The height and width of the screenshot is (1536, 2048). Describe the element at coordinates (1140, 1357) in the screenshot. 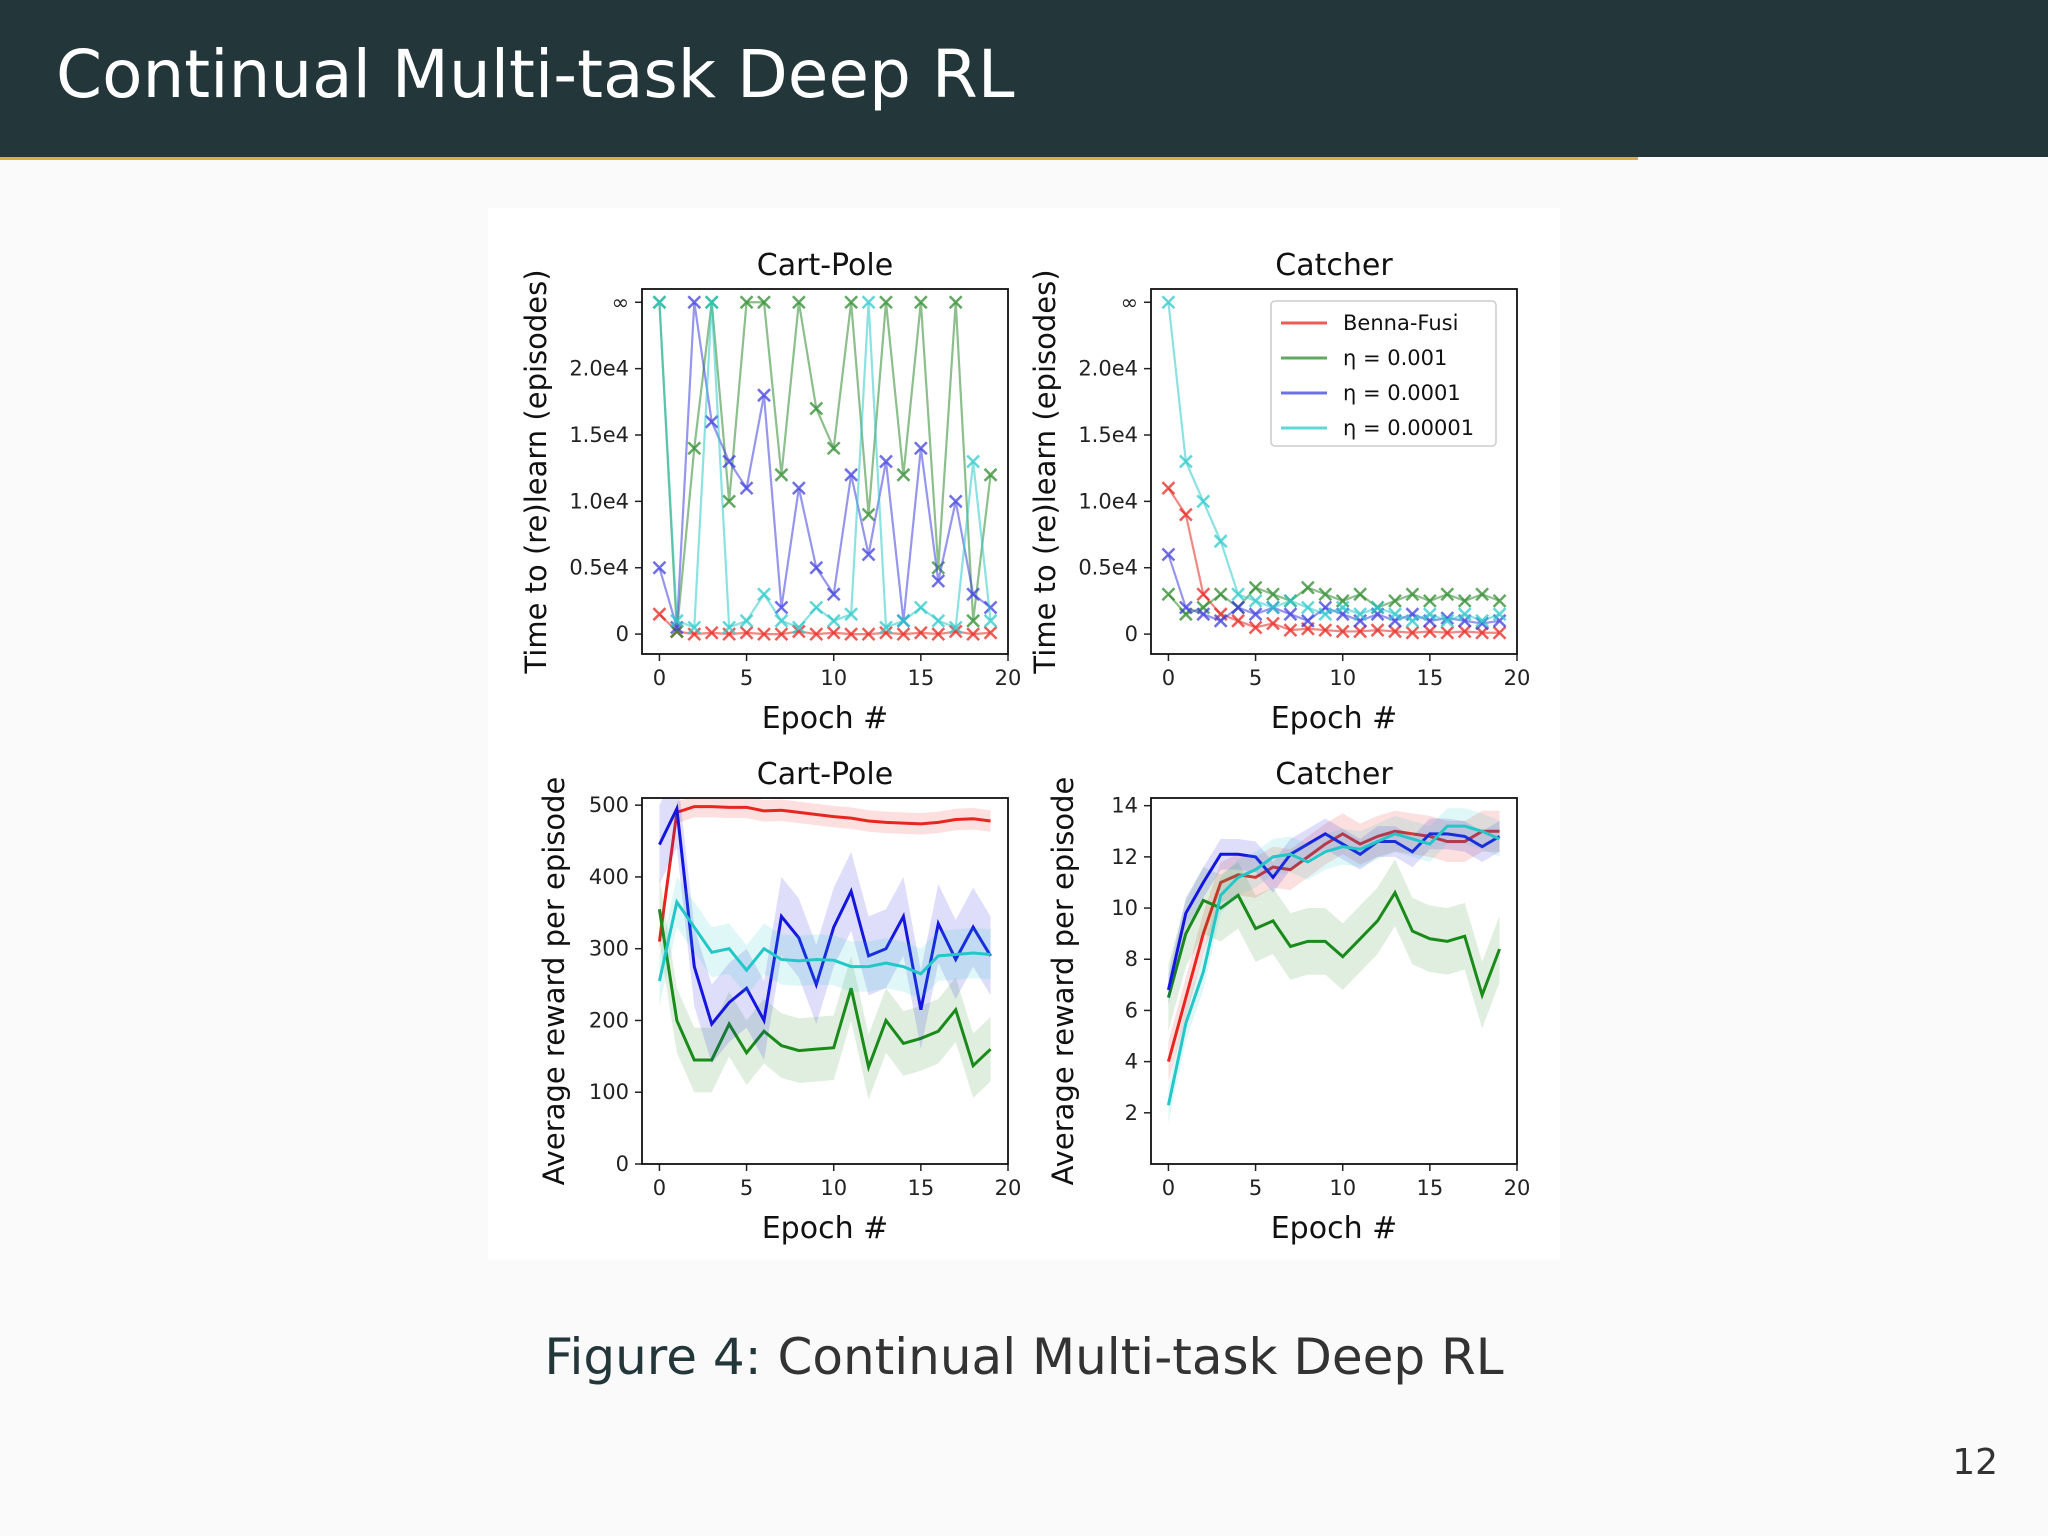

I see `caption-text: Continual Multi-task Deep RL` at that location.